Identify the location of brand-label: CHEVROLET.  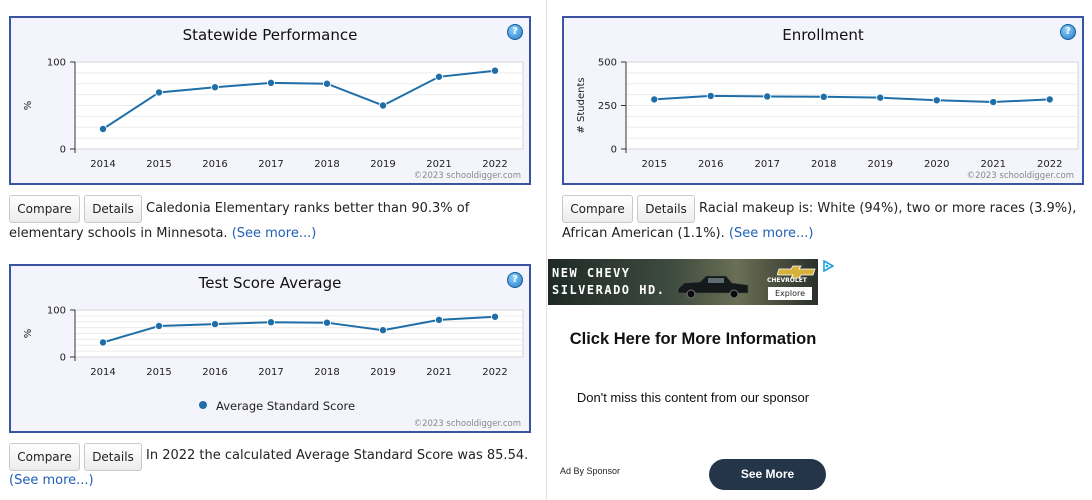
(787, 280).